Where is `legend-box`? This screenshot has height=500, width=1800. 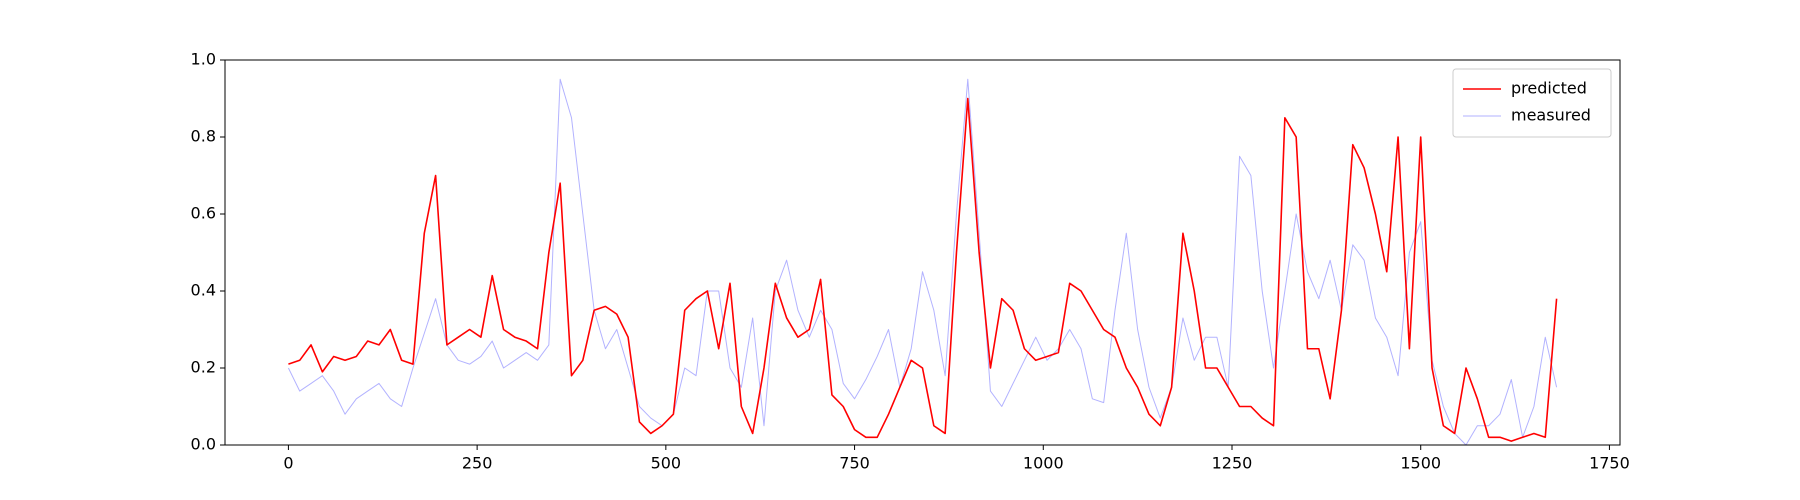
legend-box is located at coordinates (1532, 103).